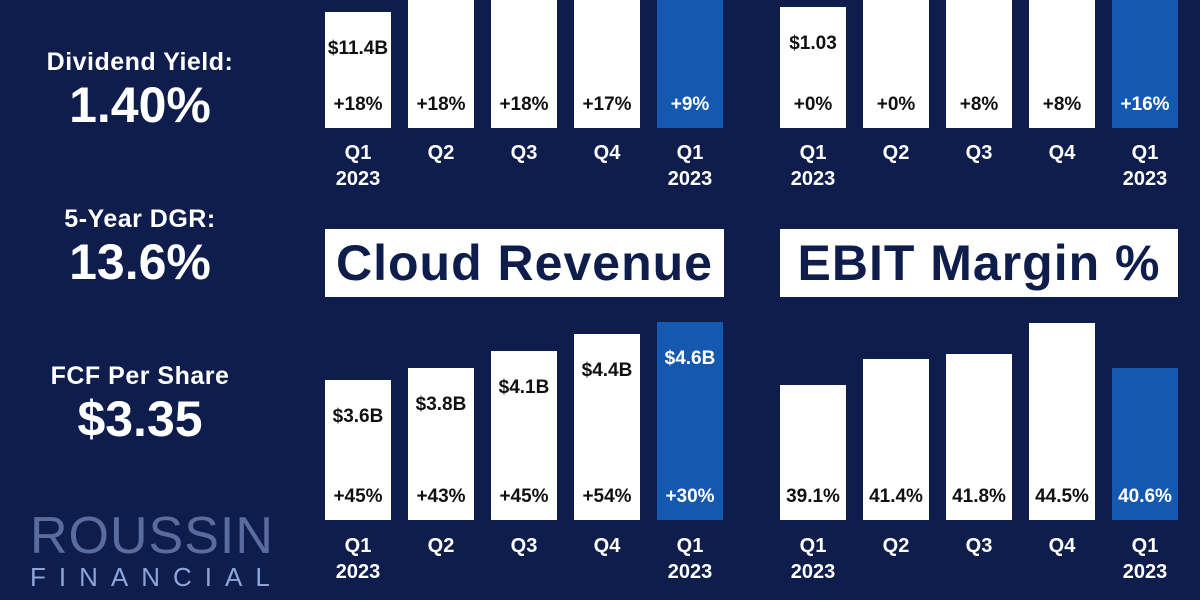  Describe the element at coordinates (441, 405) in the screenshot. I see `value-label: $3.8B` at that location.